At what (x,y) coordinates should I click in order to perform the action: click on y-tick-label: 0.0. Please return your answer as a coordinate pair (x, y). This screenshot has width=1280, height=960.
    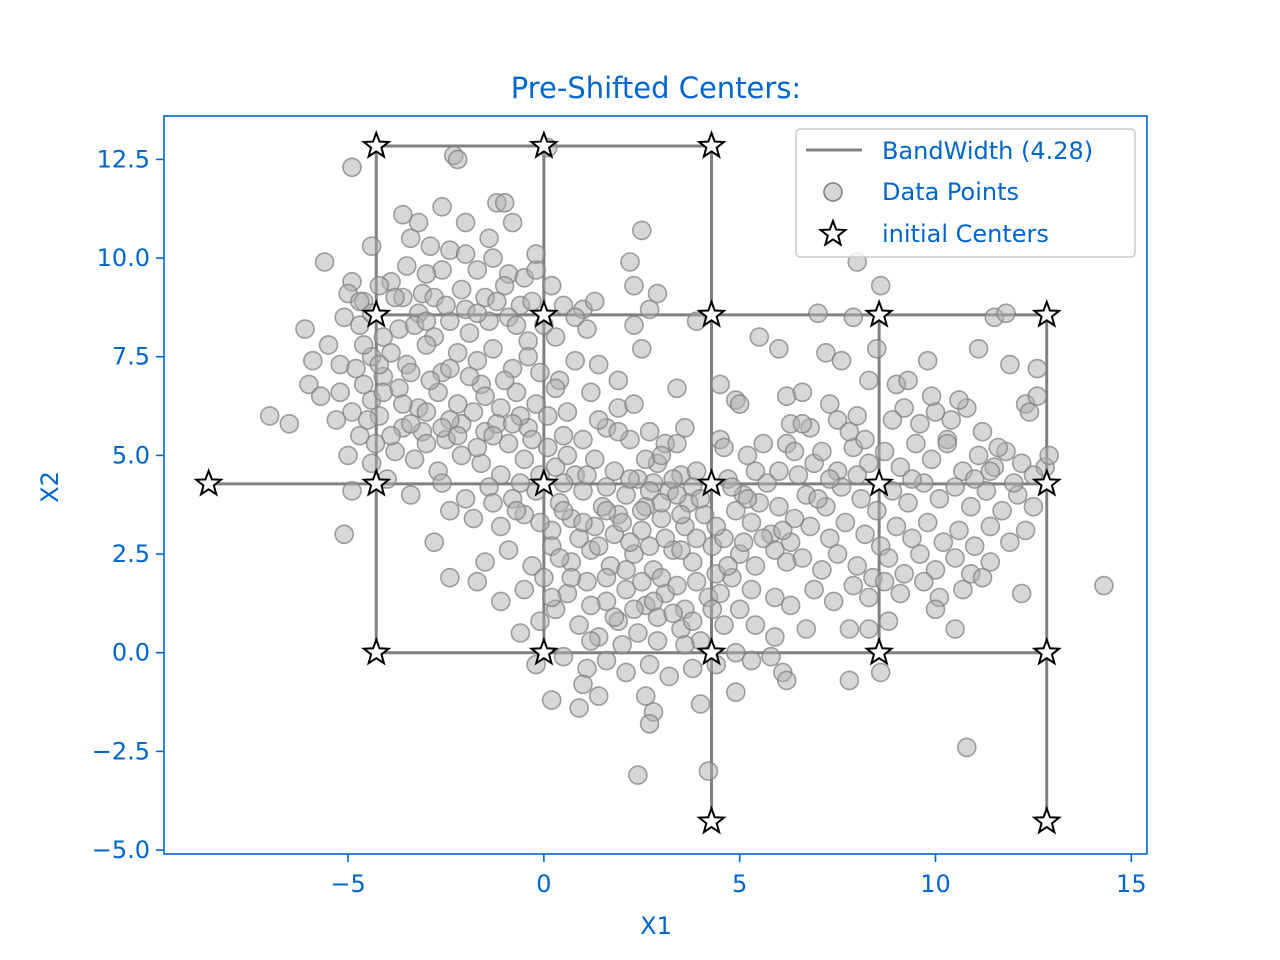
    Looking at the image, I should click on (131, 653).